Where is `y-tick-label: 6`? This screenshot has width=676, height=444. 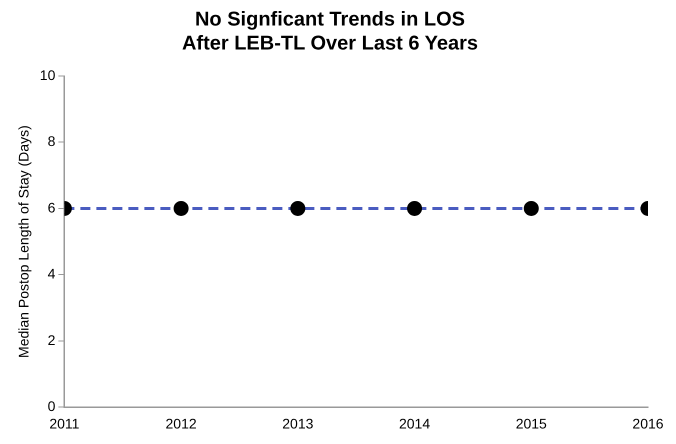 y-tick-label: 6 is located at coordinates (52, 207).